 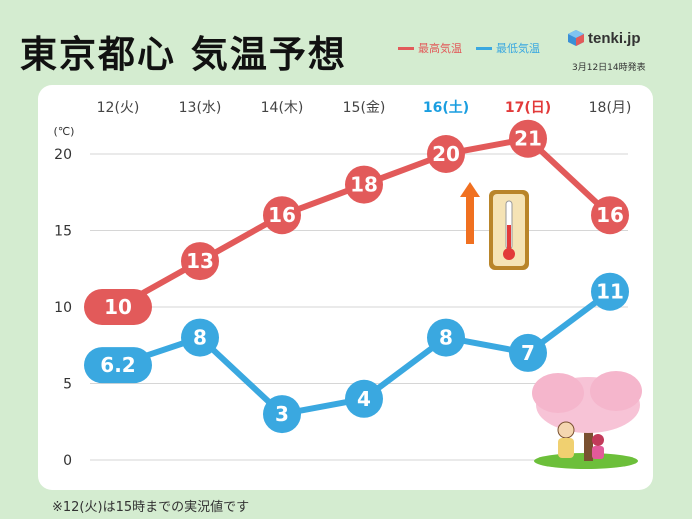 What do you see at coordinates (518, 48) in the screenshot?
I see `legend-low-label: 最低気温` at bounding box center [518, 48].